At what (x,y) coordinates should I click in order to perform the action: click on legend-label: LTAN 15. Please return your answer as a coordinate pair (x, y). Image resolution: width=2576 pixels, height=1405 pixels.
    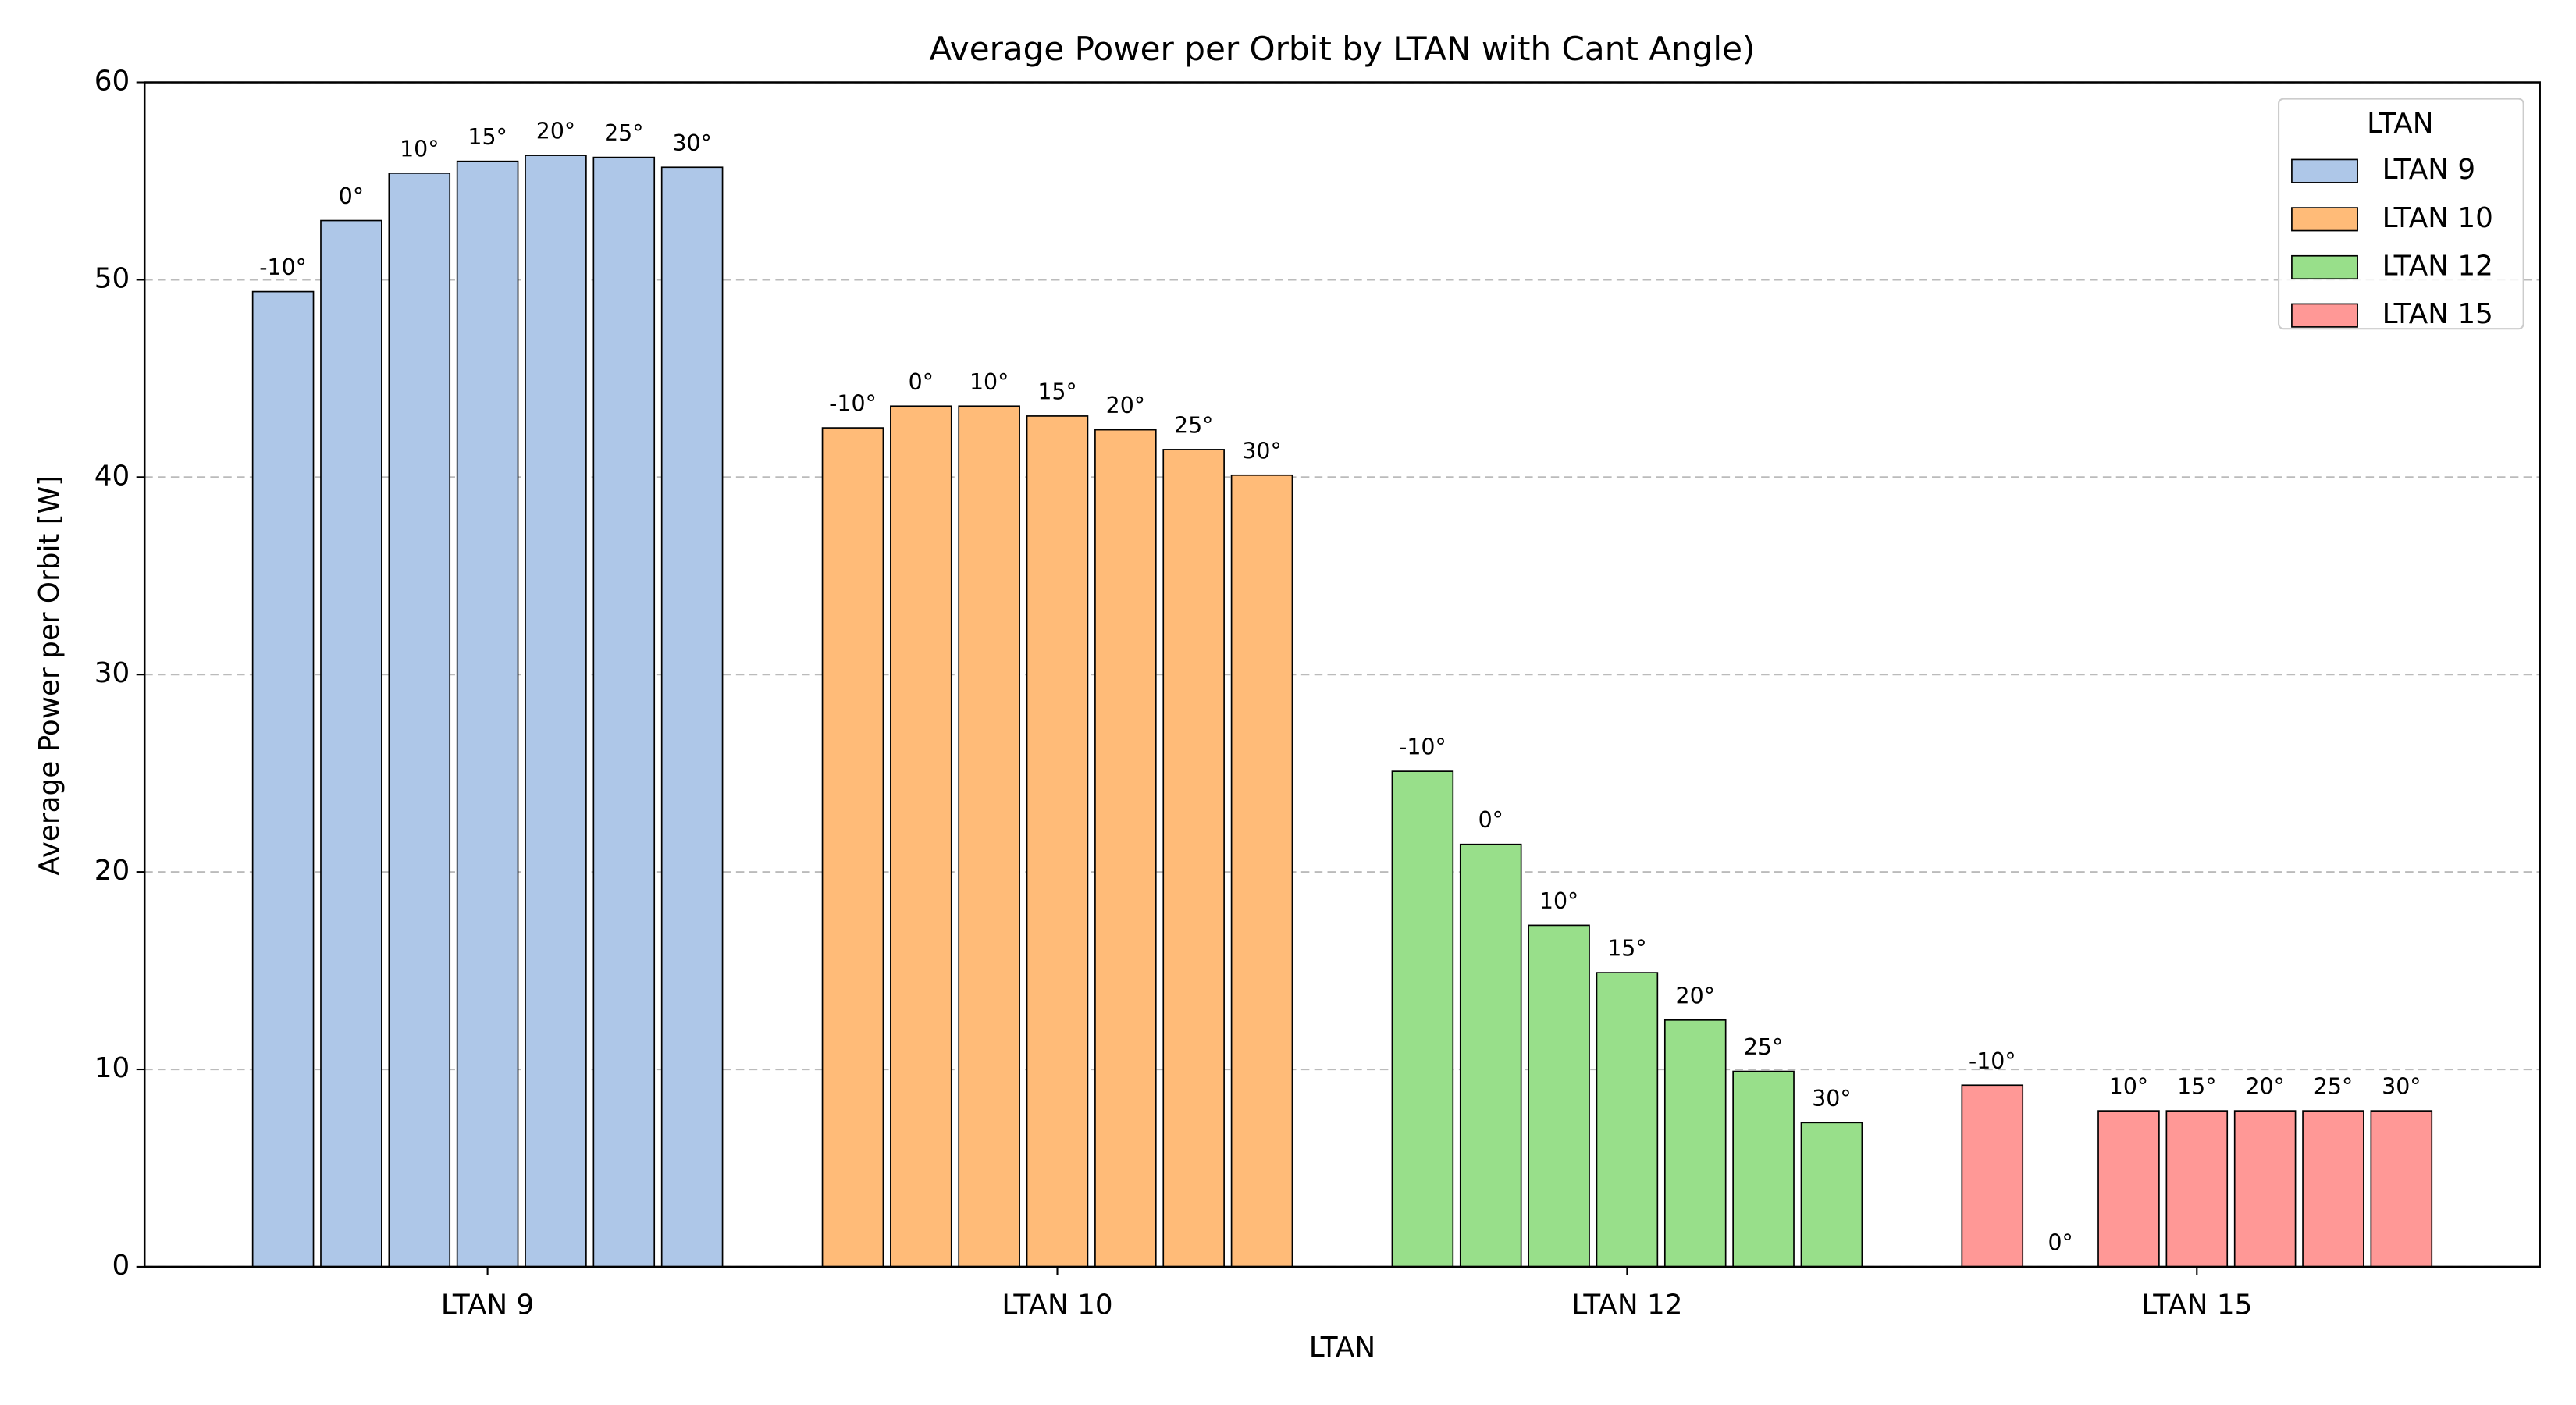
    Looking at the image, I should click on (2437, 314).